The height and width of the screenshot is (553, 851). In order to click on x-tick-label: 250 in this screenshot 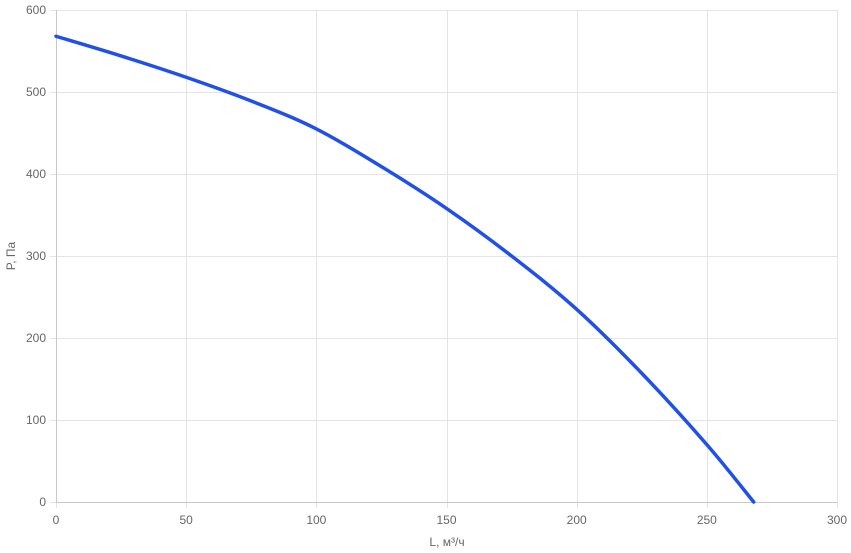, I will do `click(707, 520)`.